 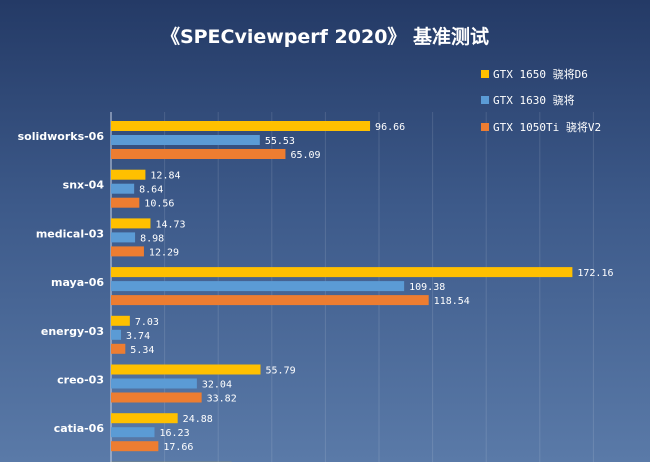 I want to click on value-label: 96.66, so click(x=390, y=127).